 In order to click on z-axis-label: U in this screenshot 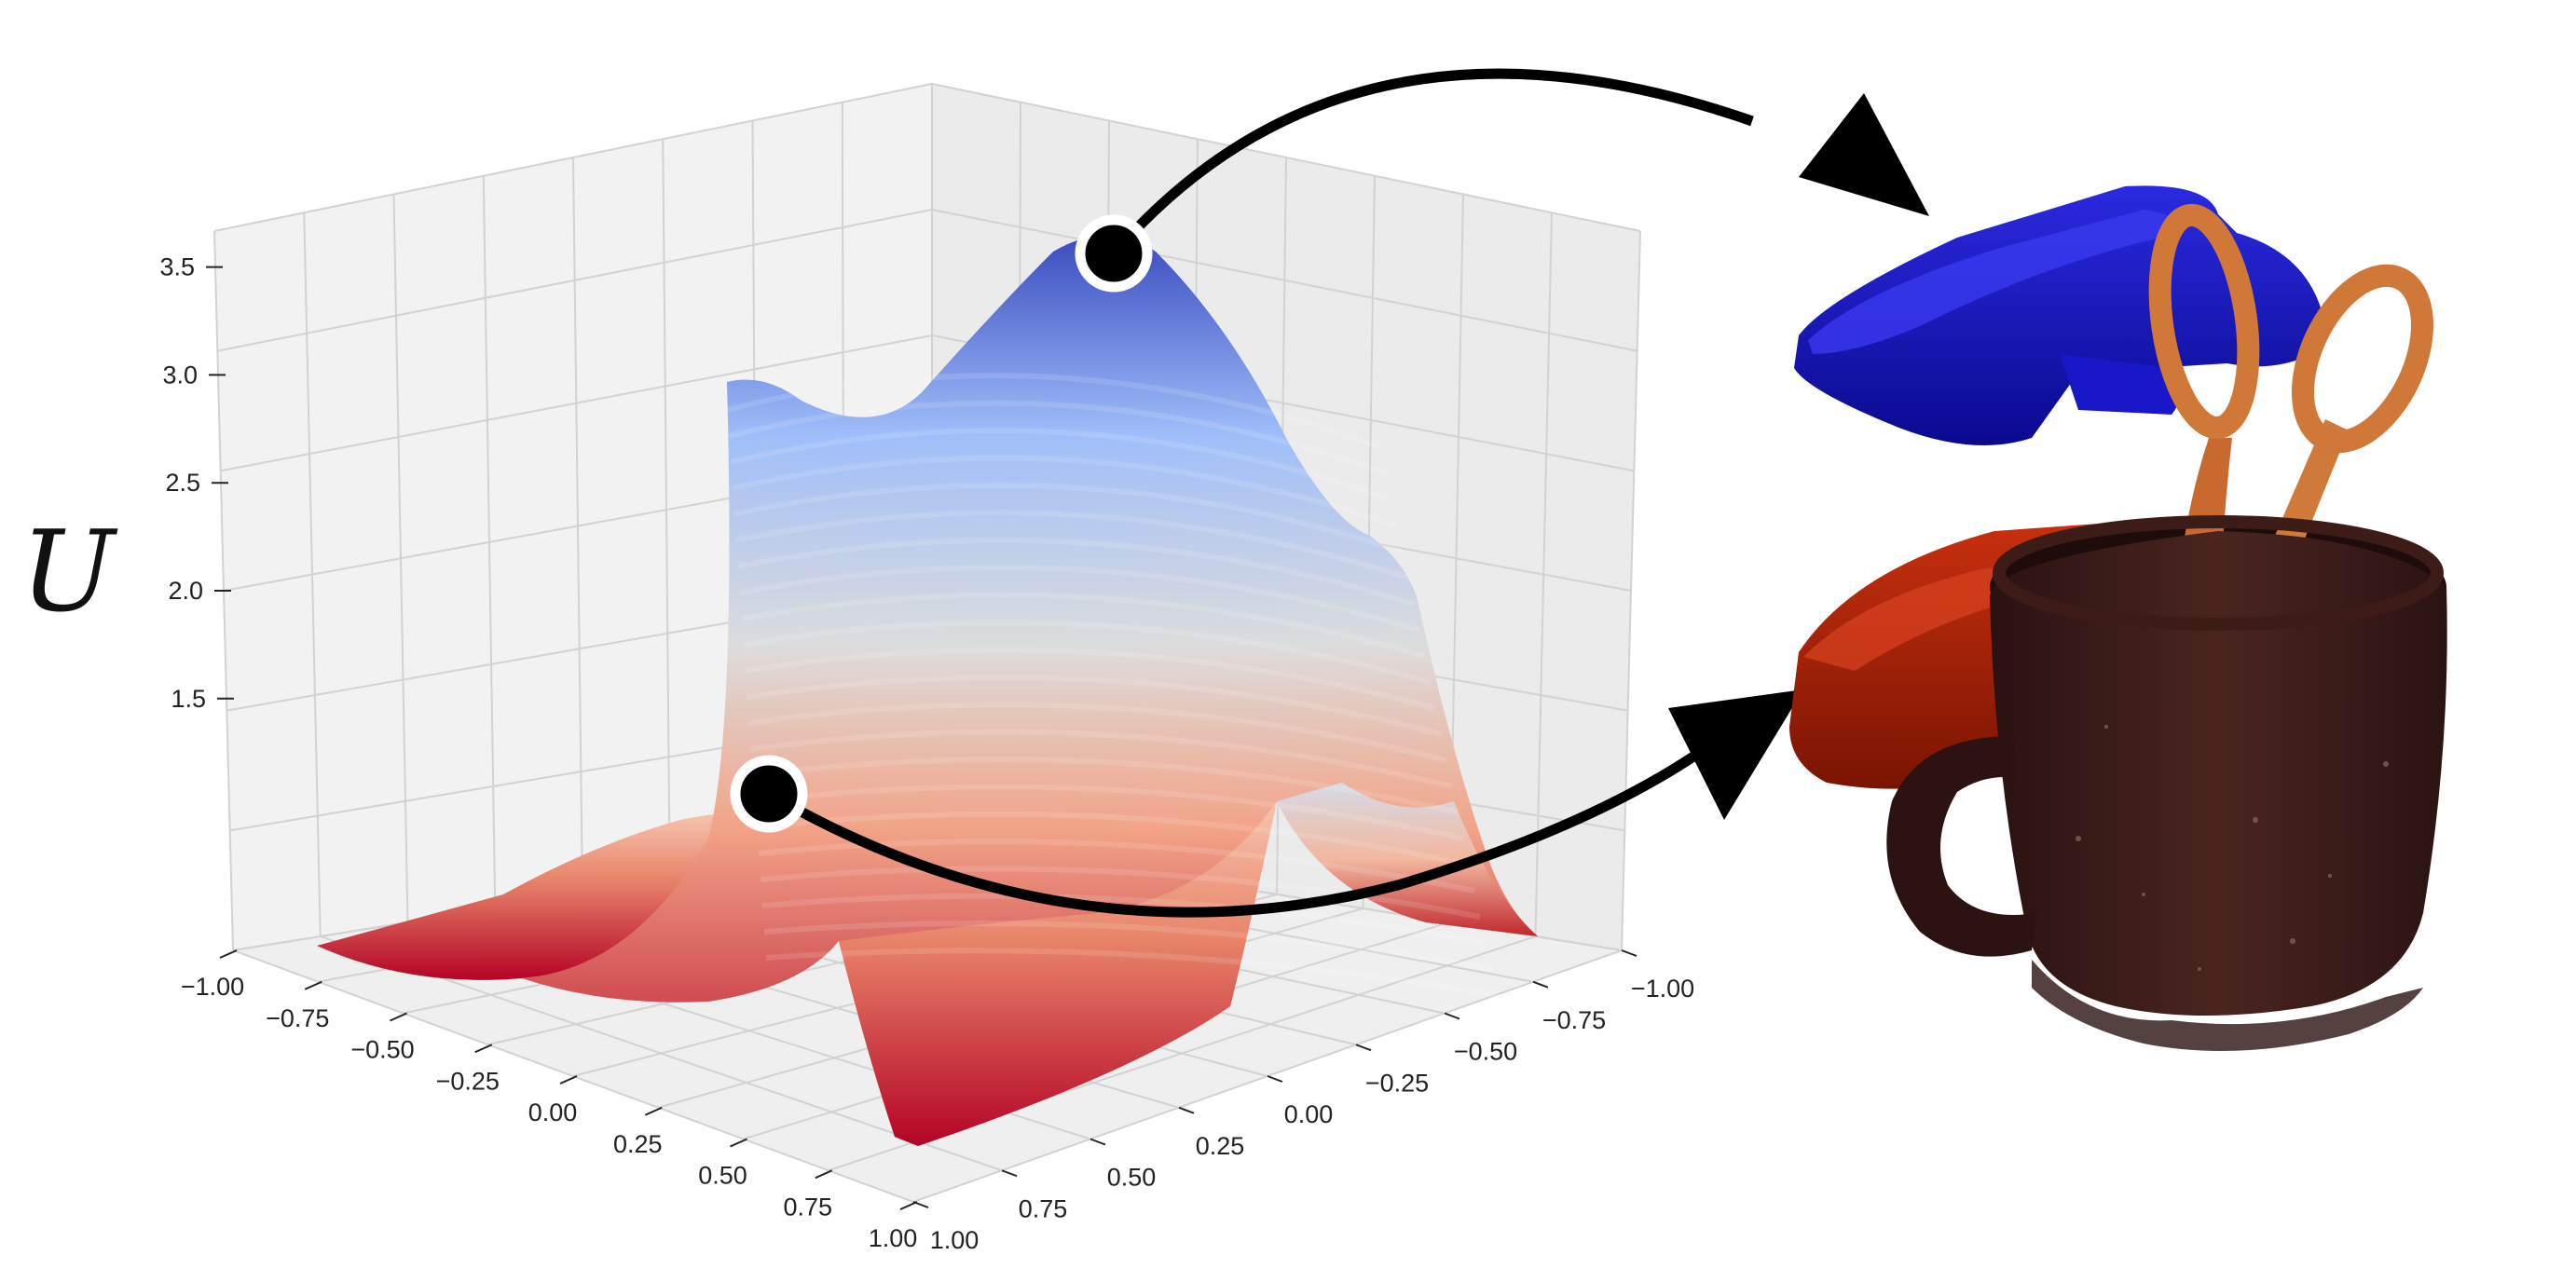, I will do `click(69, 572)`.